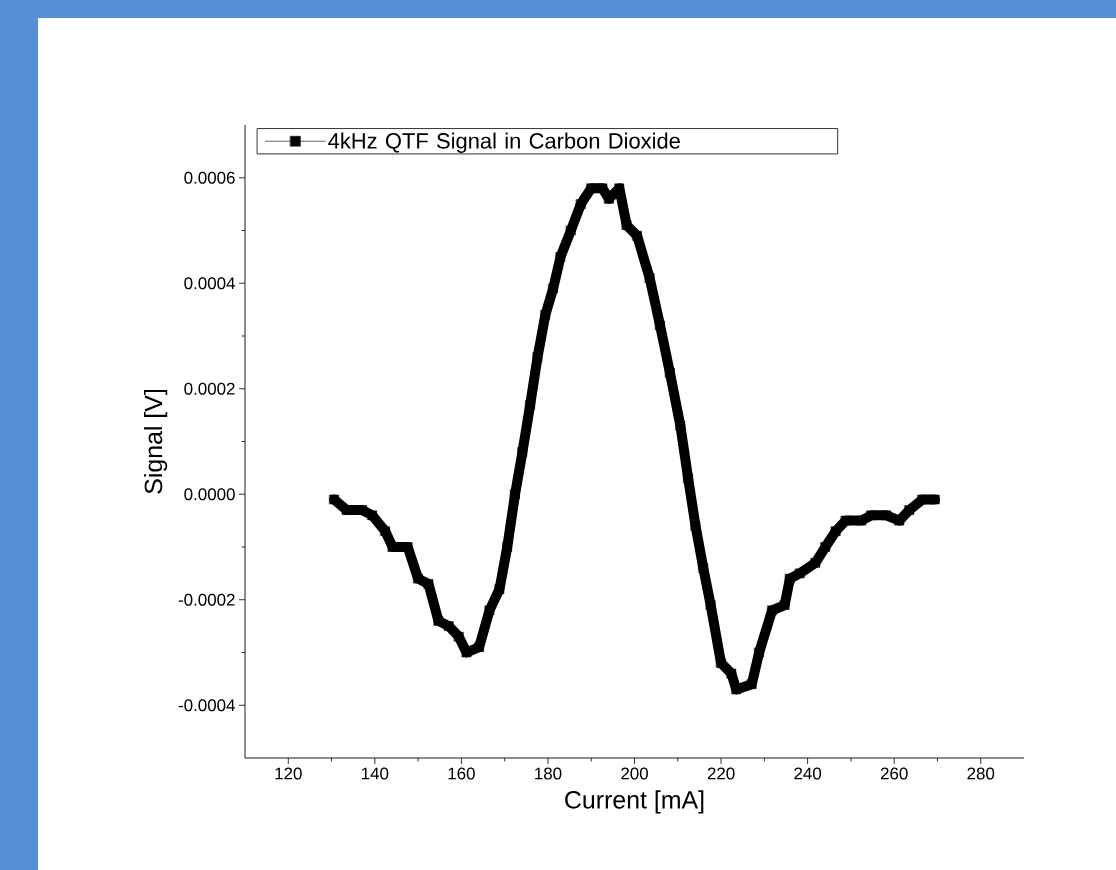 This screenshot has height=870, width=1116. Describe the element at coordinates (894, 773) in the screenshot. I see `x-tick-label: 260` at that location.